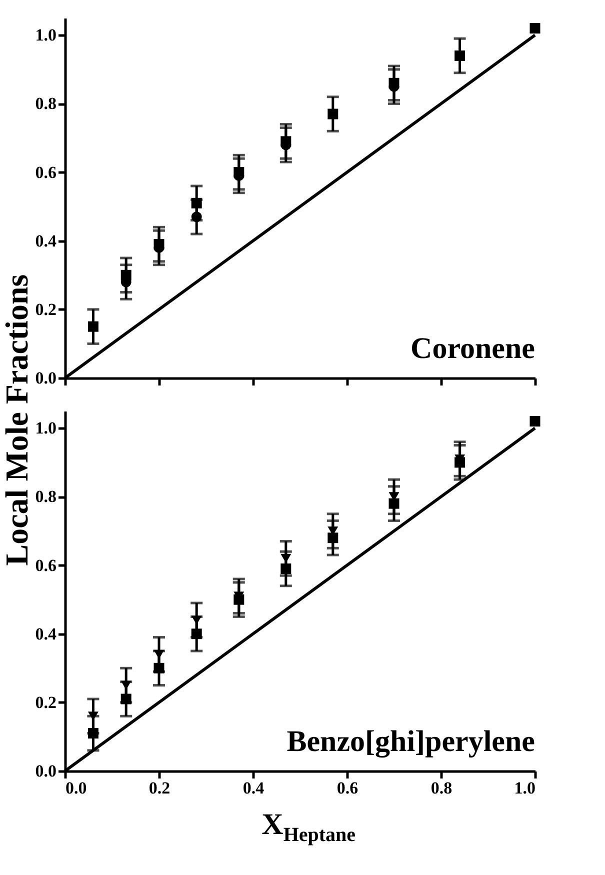 The width and height of the screenshot is (605, 875). What do you see at coordinates (253, 788) in the screenshot?
I see `x-tick-label: 0.4` at bounding box center [253, 788].